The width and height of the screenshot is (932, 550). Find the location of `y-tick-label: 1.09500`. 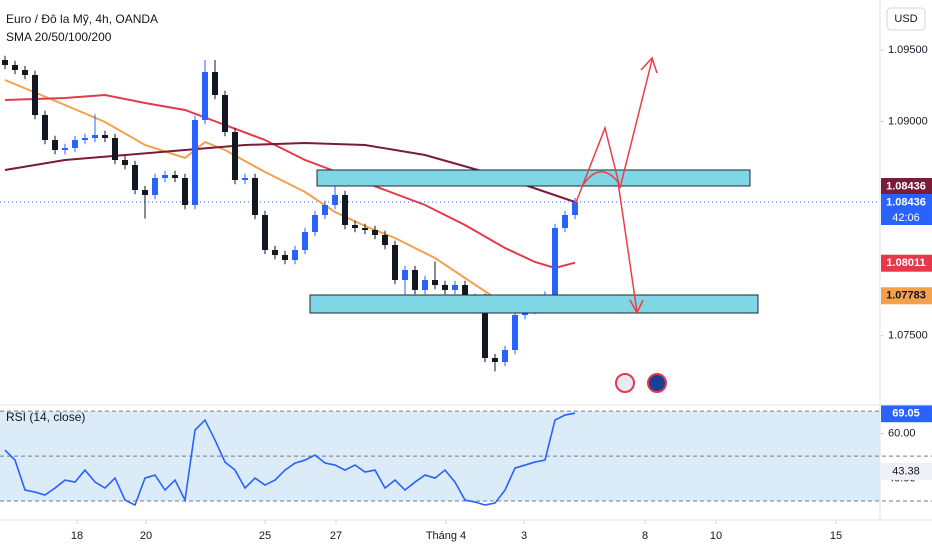

y-tick-label: 1.09500 is located at coordinates (908, 50).